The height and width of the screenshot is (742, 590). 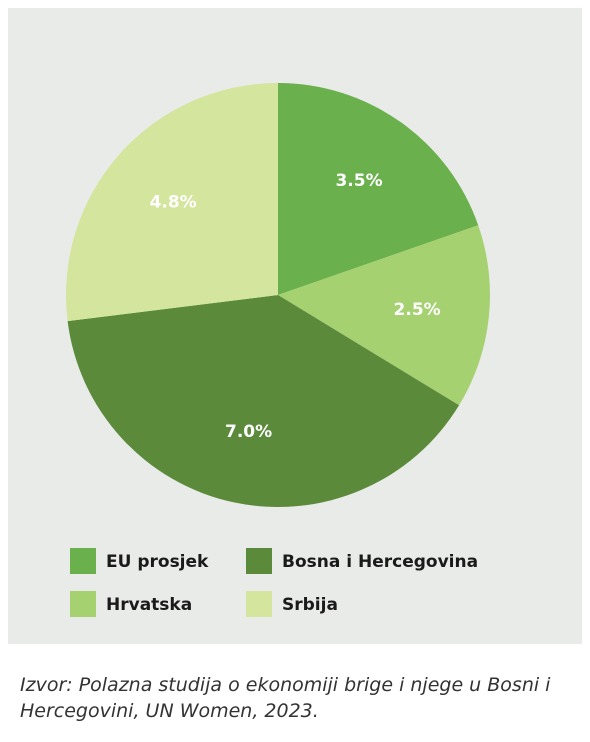 I want to click on data-label: 4.8%, so click(x=173, y=202).